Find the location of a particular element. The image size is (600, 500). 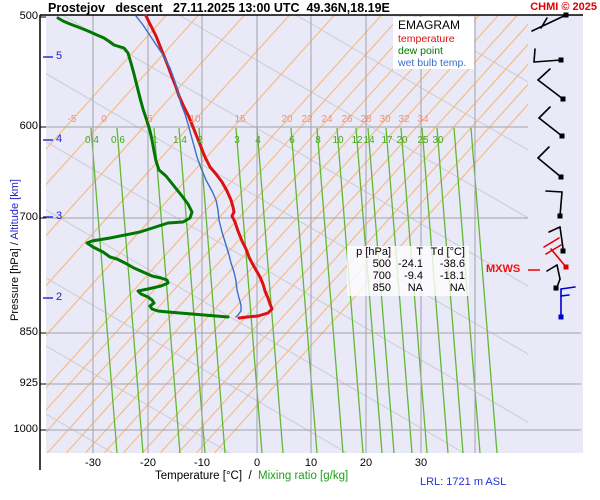

isotherm-value-label: -5 is located at coordinates (72, 119).